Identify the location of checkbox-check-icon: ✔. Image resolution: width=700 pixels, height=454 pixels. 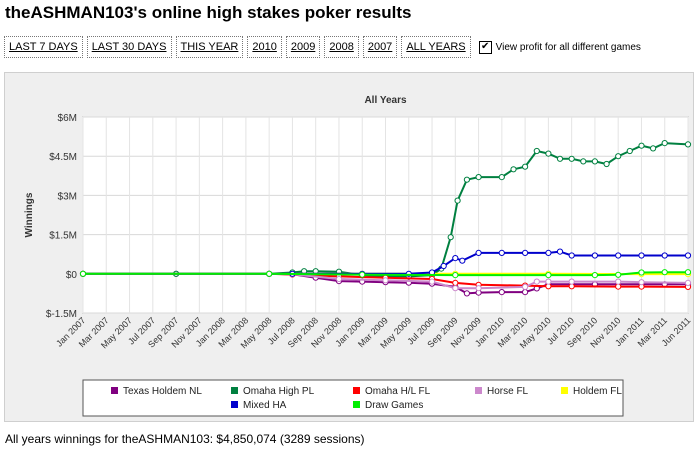
(485, 47).